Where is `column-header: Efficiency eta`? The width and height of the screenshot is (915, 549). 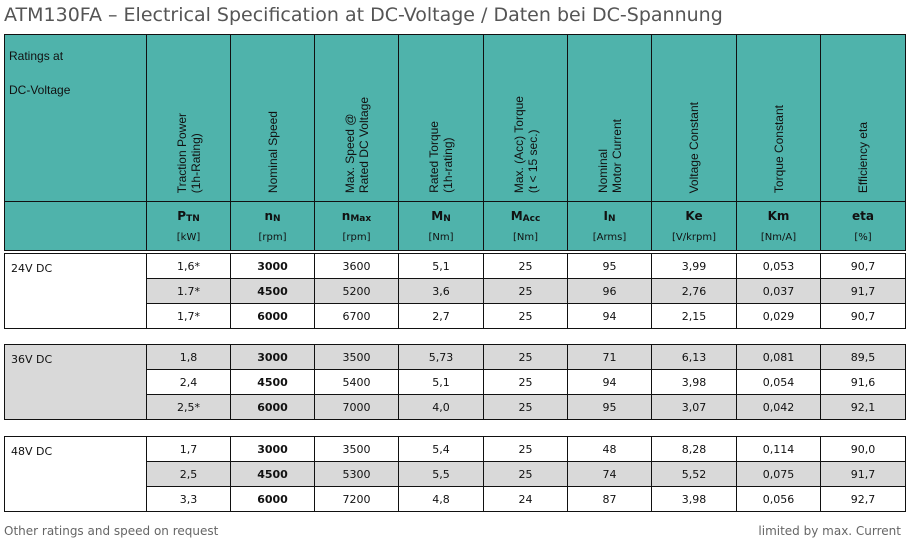
column-header: Efficiency eta is located at coordinates (863, 118).